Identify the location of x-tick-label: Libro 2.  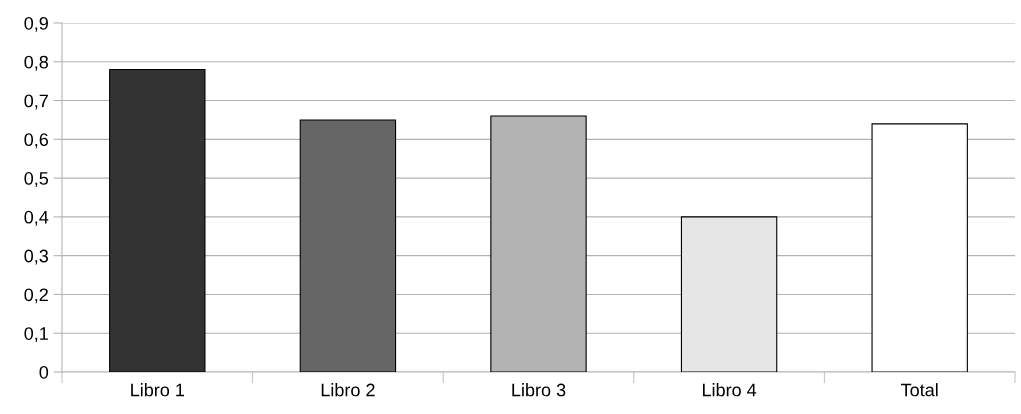
(348, 390).